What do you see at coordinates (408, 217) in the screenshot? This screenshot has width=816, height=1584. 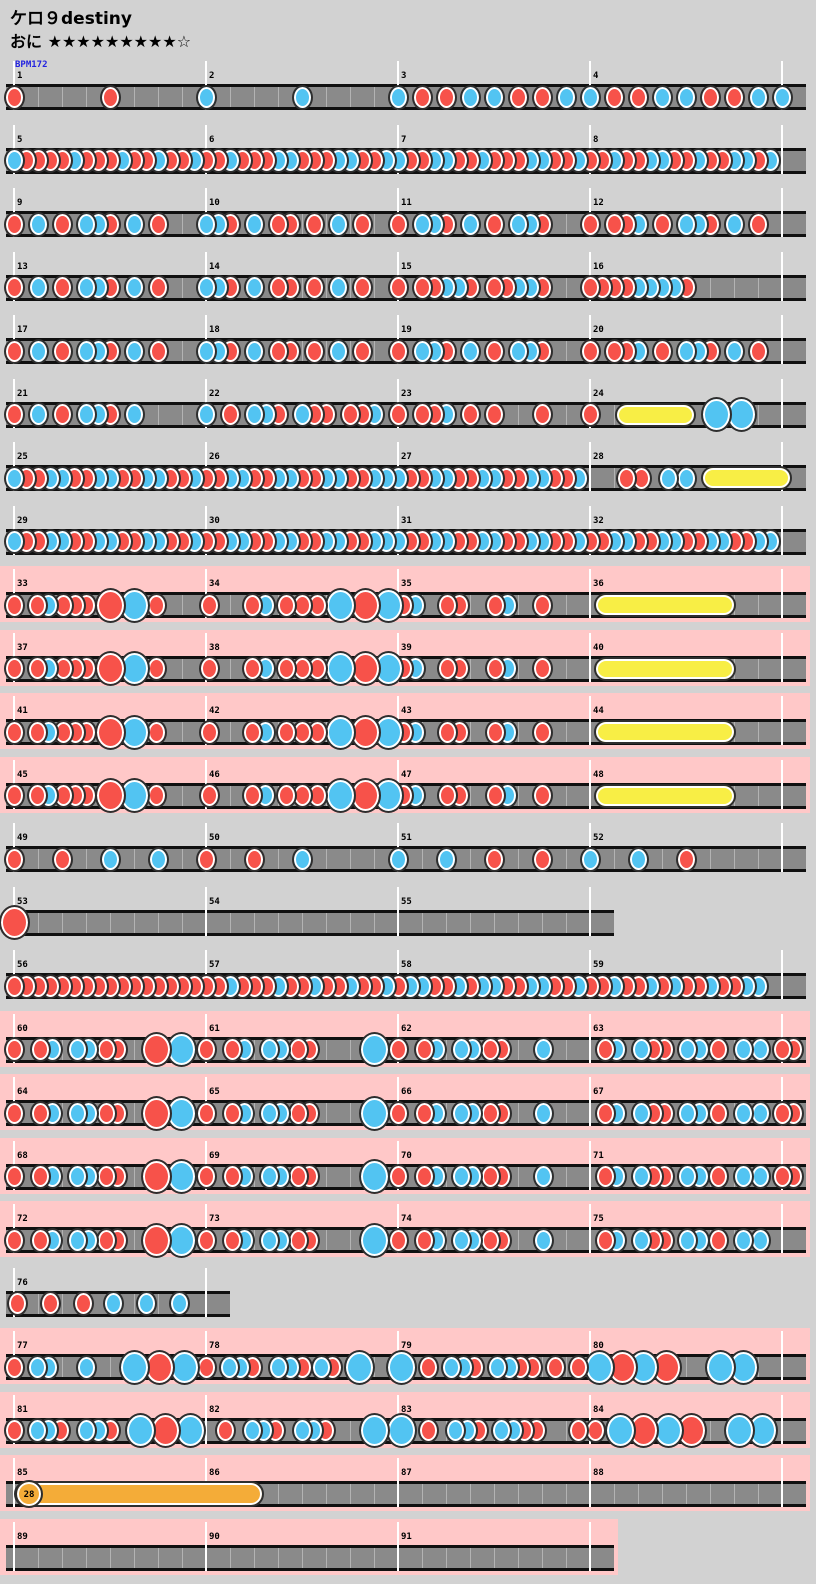 I see `chart-row: 9 10 11 12` at bounding box center [408, 217].